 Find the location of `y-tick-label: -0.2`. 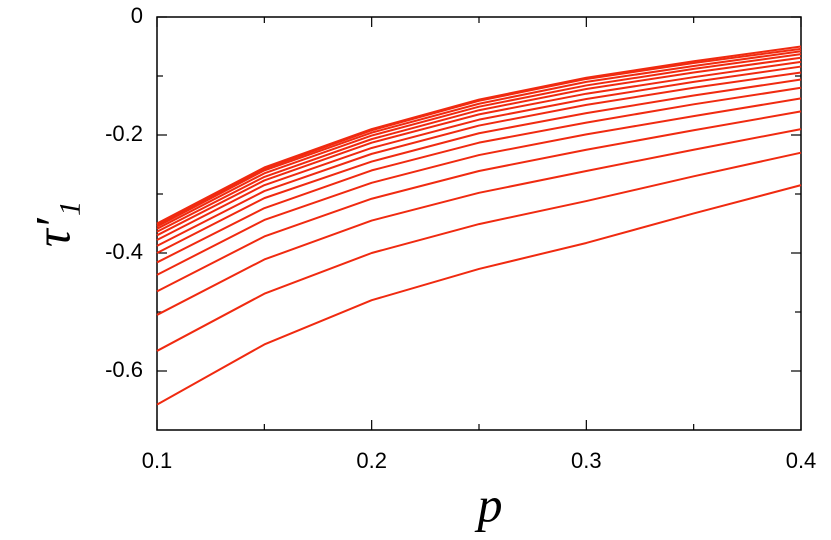

y-tick-label: -0.2 is located at coordinates (124, 133).